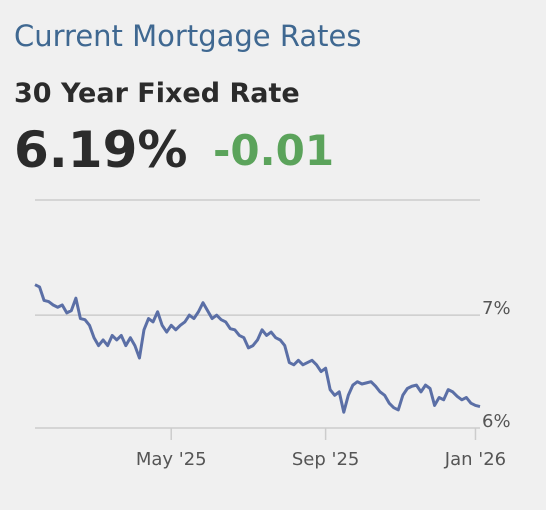  I want to click on y-tick-label: 7%, so click(496, 308).